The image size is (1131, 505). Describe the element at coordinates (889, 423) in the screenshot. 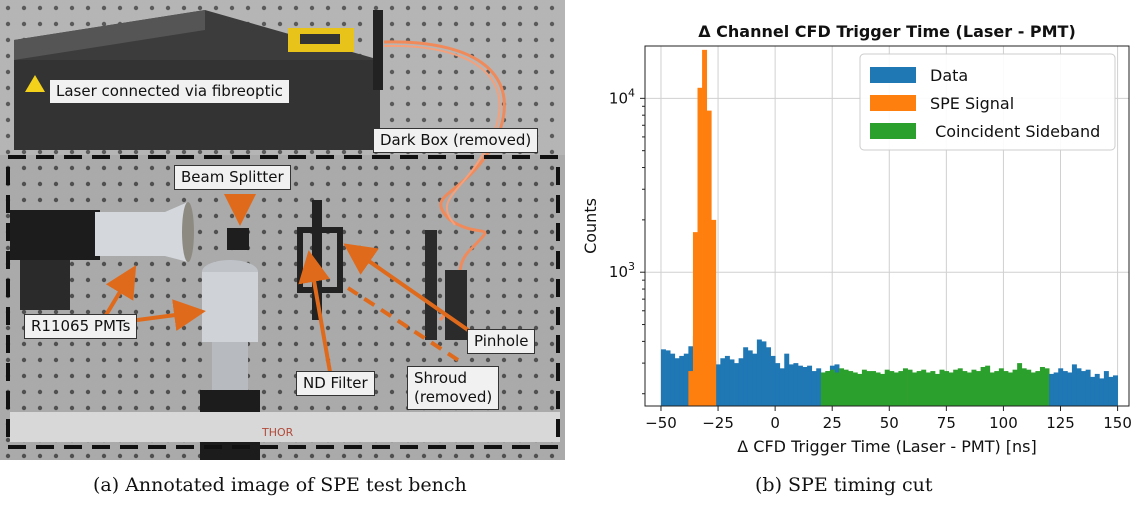

I see `x-tick-label: 50` at that location.